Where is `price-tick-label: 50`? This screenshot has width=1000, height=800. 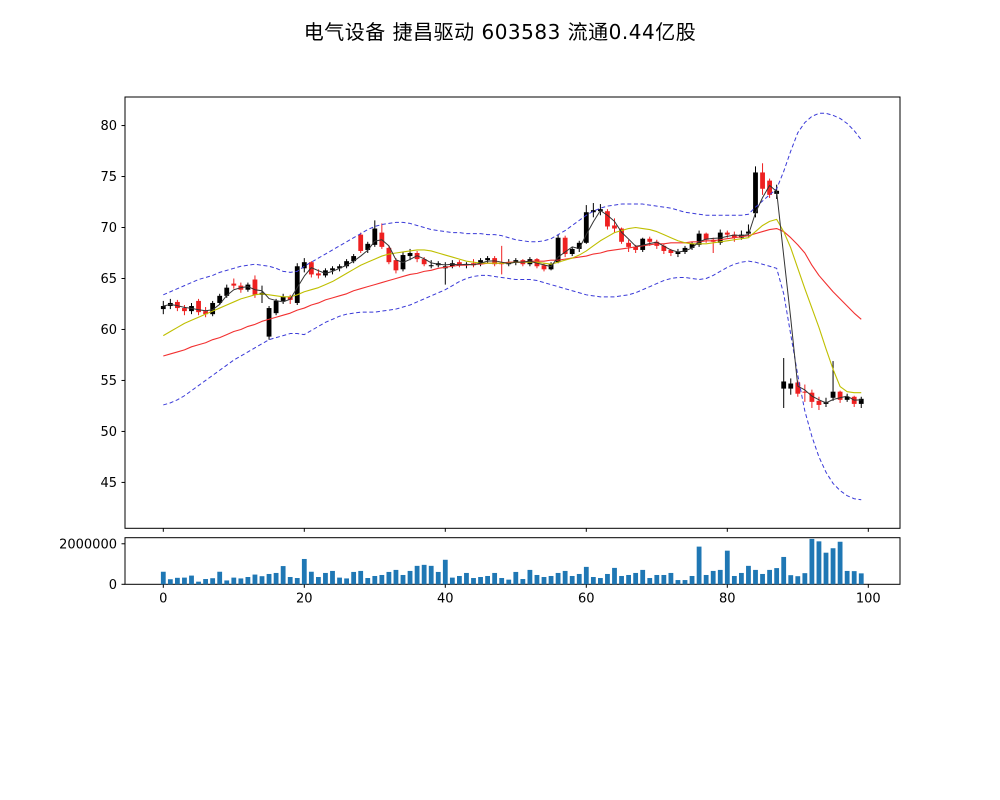 price-tick-label: 50 is located at coordinates (108, 432).